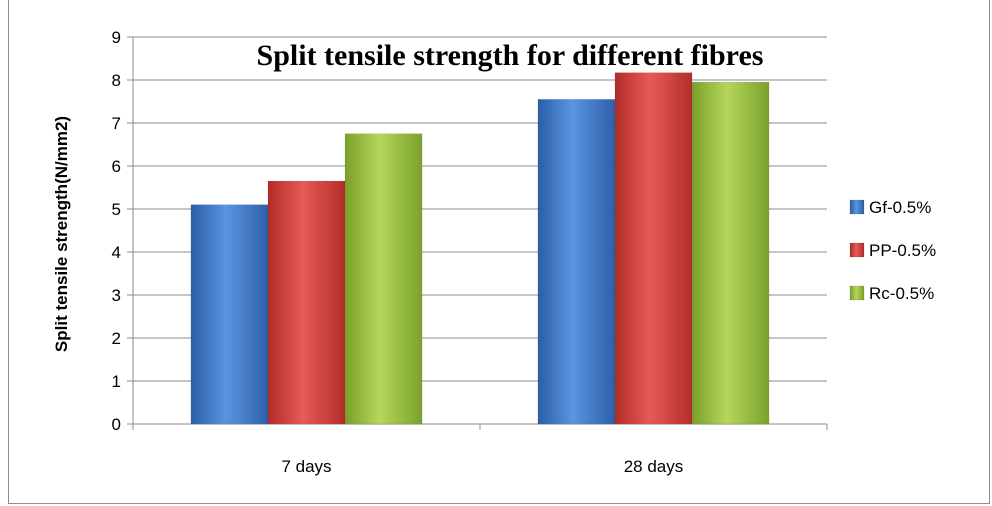 Image resolution: width=992 pixels, height=506 pixels. I want to click on y-tick-label: 6, so click(116, 166).